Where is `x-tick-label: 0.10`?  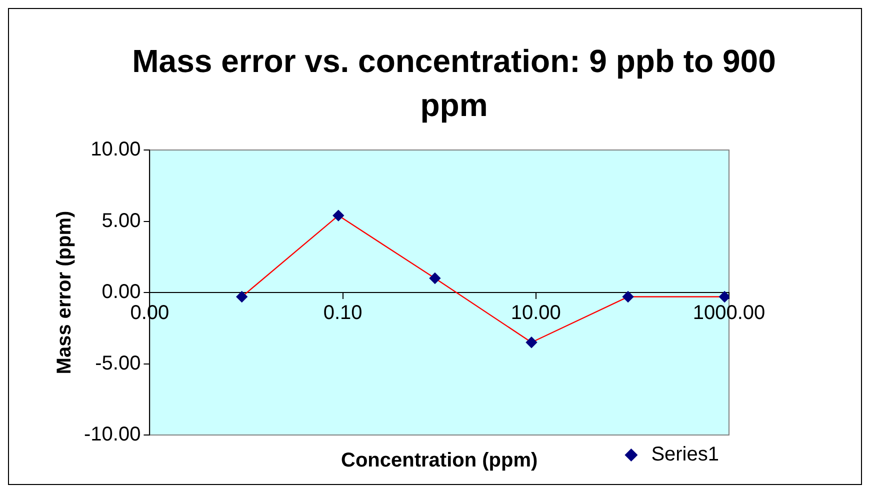 x-tick-label: 0.10 is located at coordinates (342, 313).